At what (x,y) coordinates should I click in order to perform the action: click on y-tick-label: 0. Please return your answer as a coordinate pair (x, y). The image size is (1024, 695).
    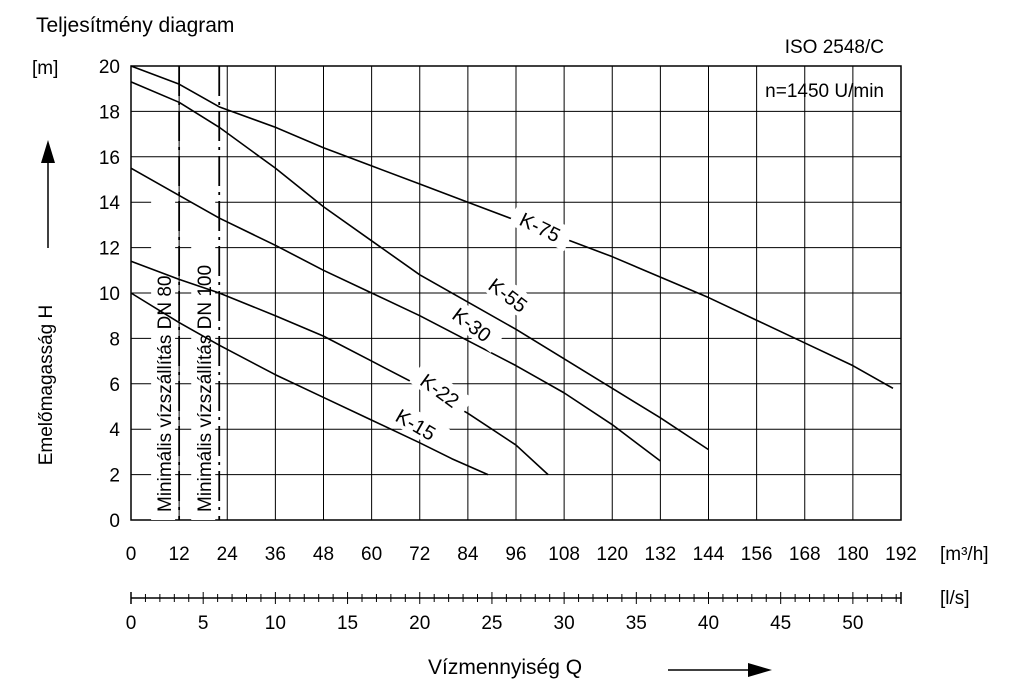
    Looking at the image, I should click on (114, 521).